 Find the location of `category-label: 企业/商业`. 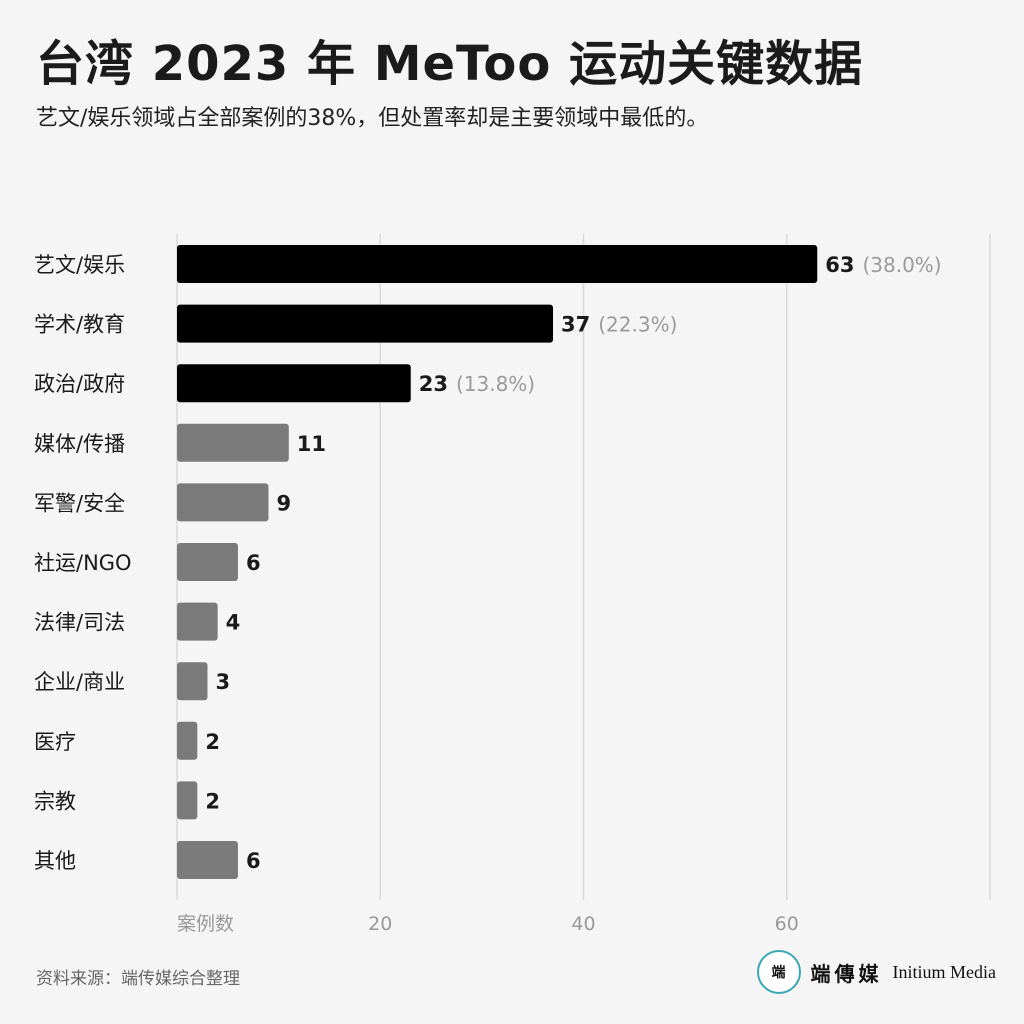

category-label: 企业/商业 is located at coordinates (79, 682).